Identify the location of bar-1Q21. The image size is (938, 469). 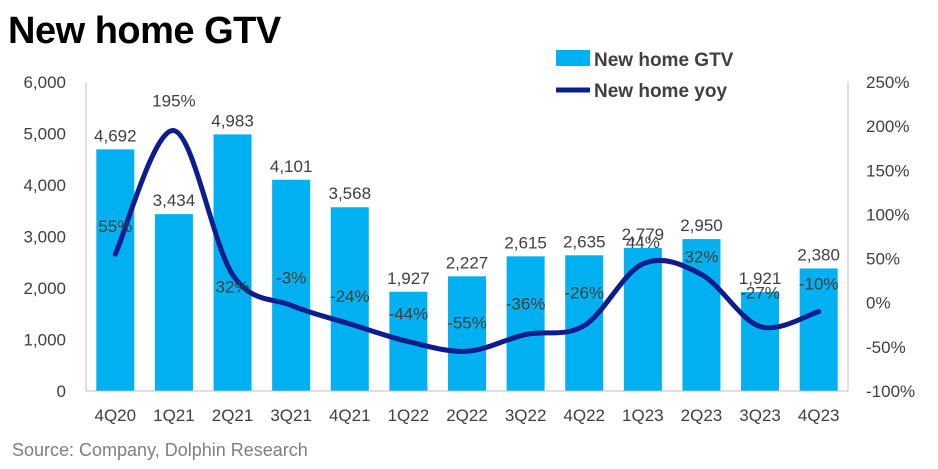
(173, 302).